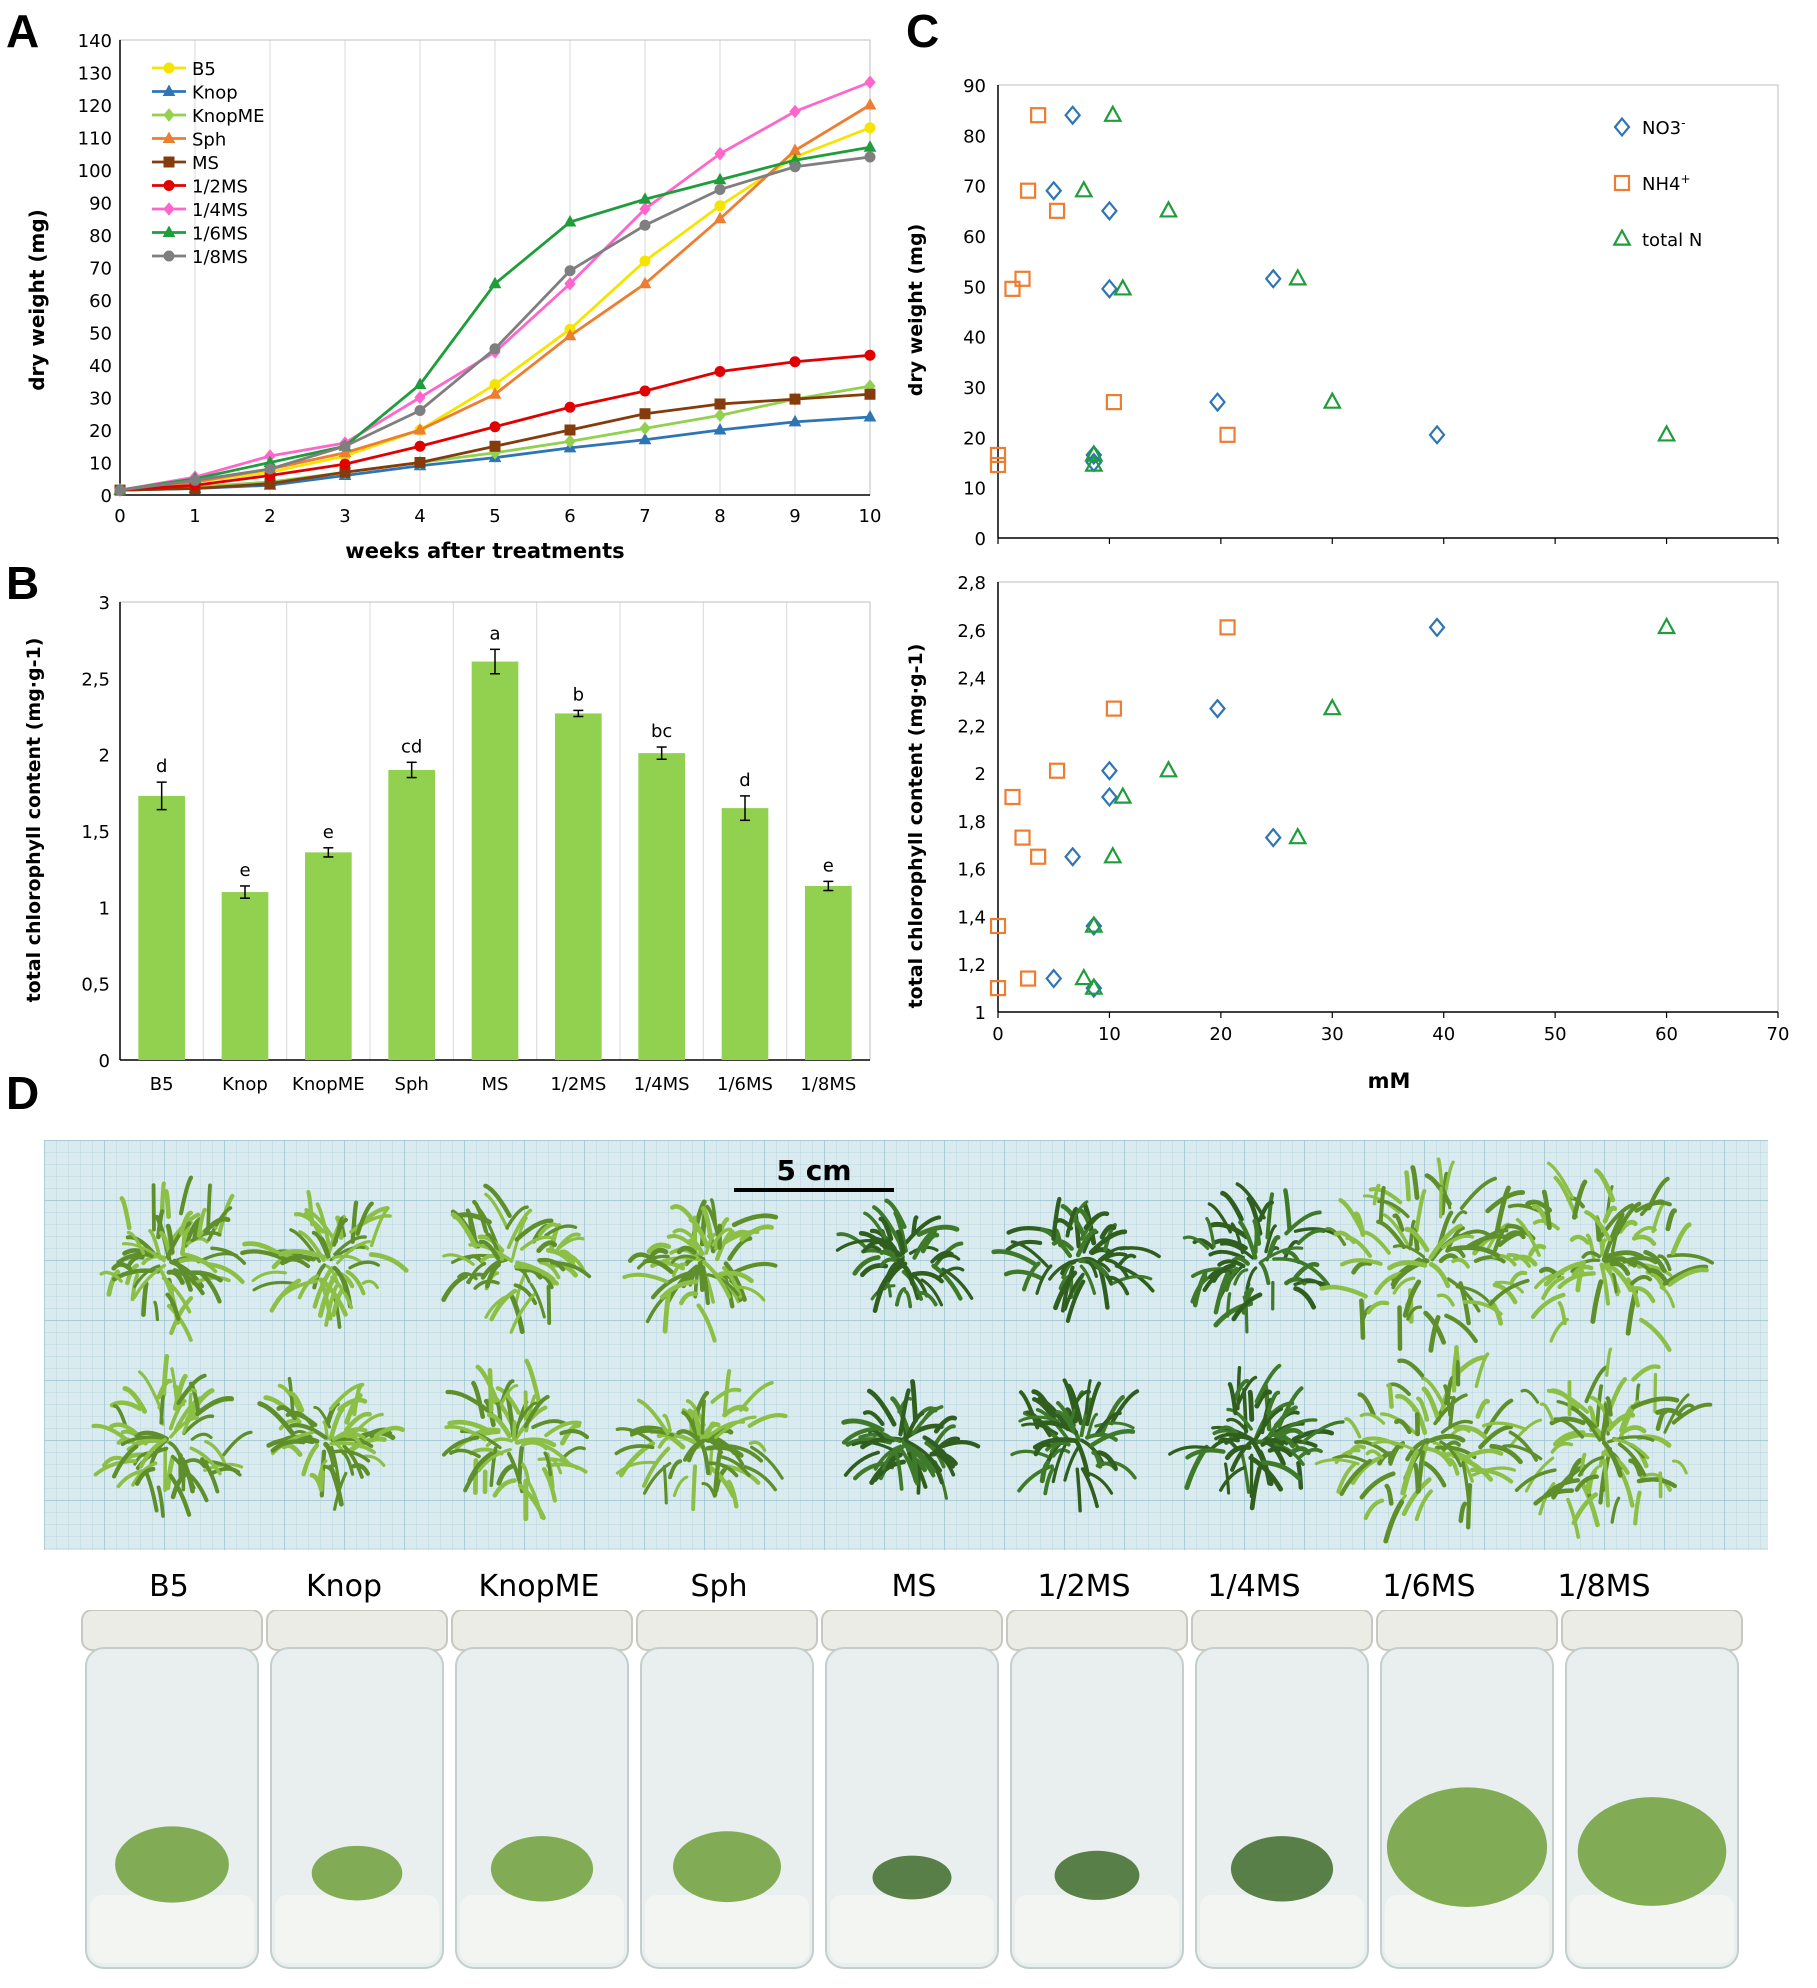 Image resolution: width=1817 pixels, height=1988 pixels. What do you see at coordinates (23, 1093) in the screenshot?
I see `panel-letter-d: D` at bounding box center [23, 1093].